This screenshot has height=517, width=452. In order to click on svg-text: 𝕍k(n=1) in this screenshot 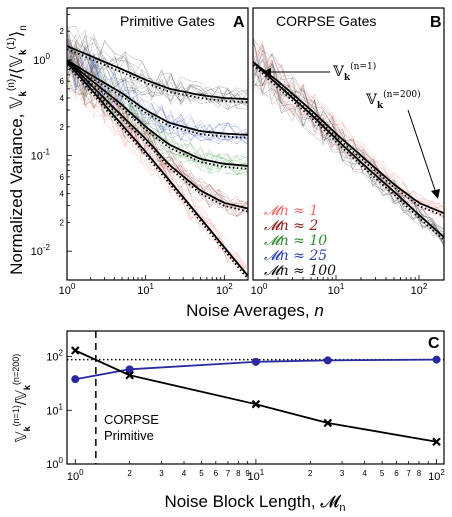, I will do `click(354, 72)`.